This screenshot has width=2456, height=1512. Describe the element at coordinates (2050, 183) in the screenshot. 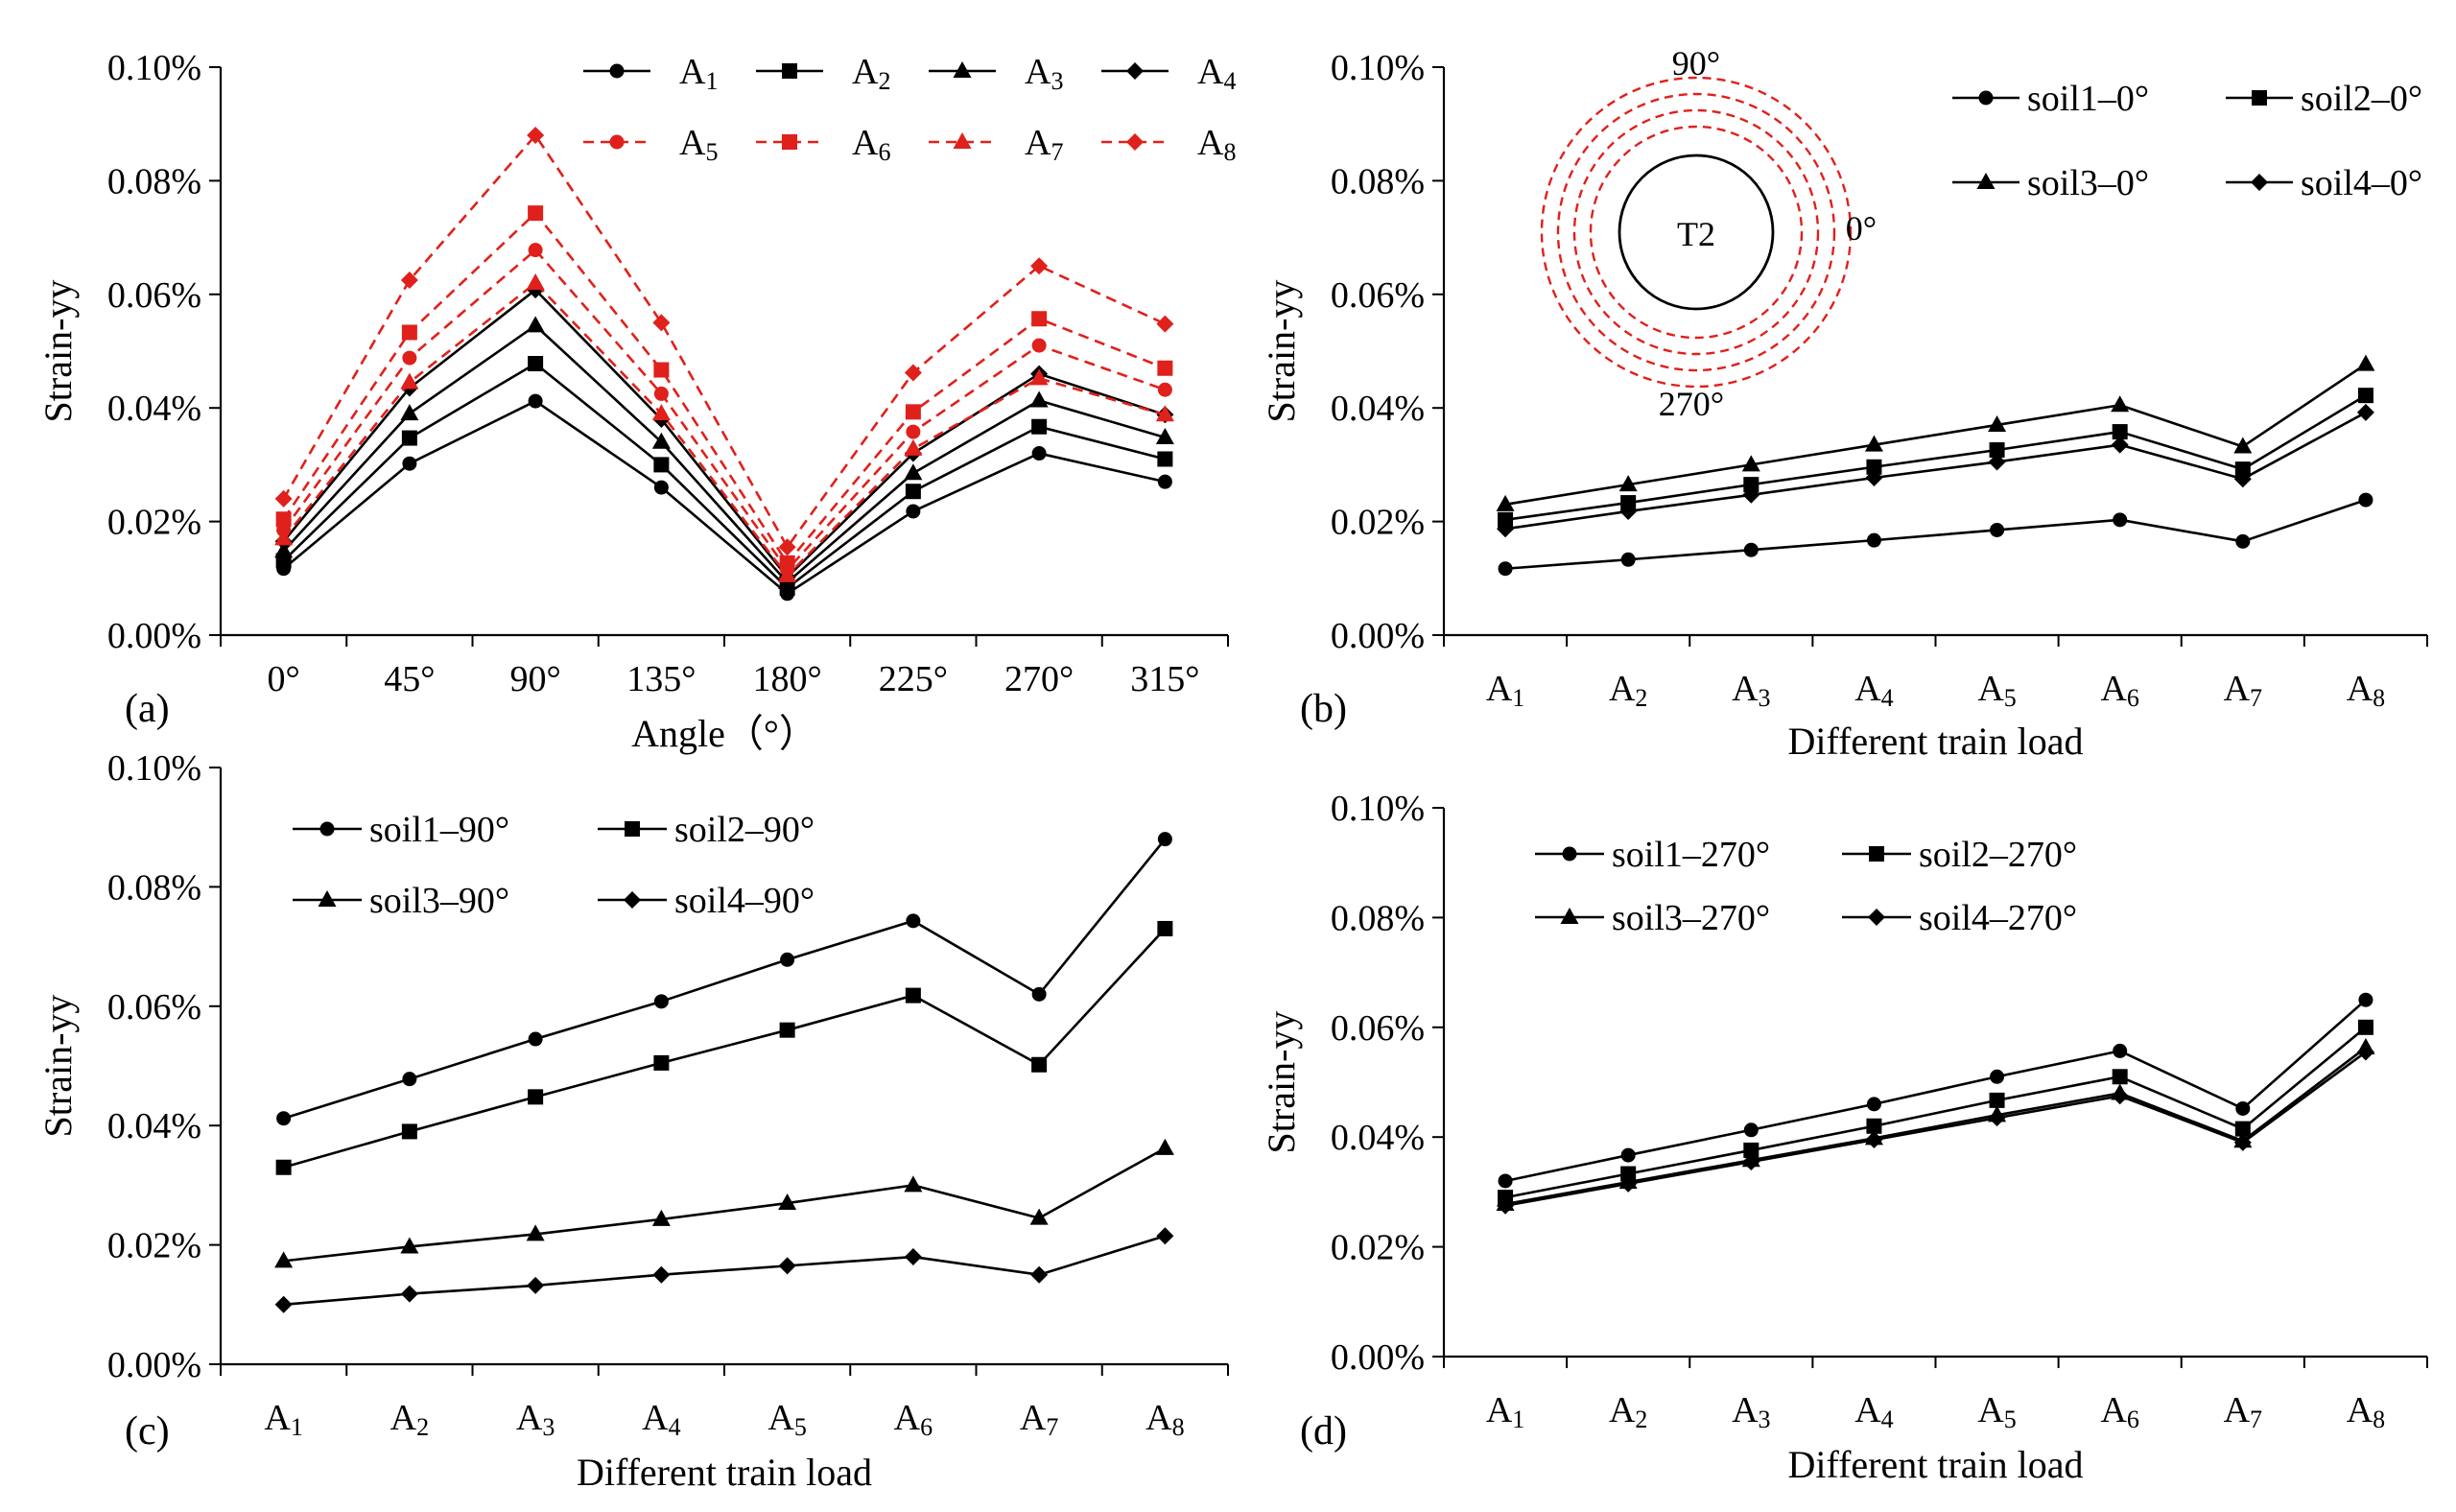

I see `legend-item: soil3–0°` at that location.